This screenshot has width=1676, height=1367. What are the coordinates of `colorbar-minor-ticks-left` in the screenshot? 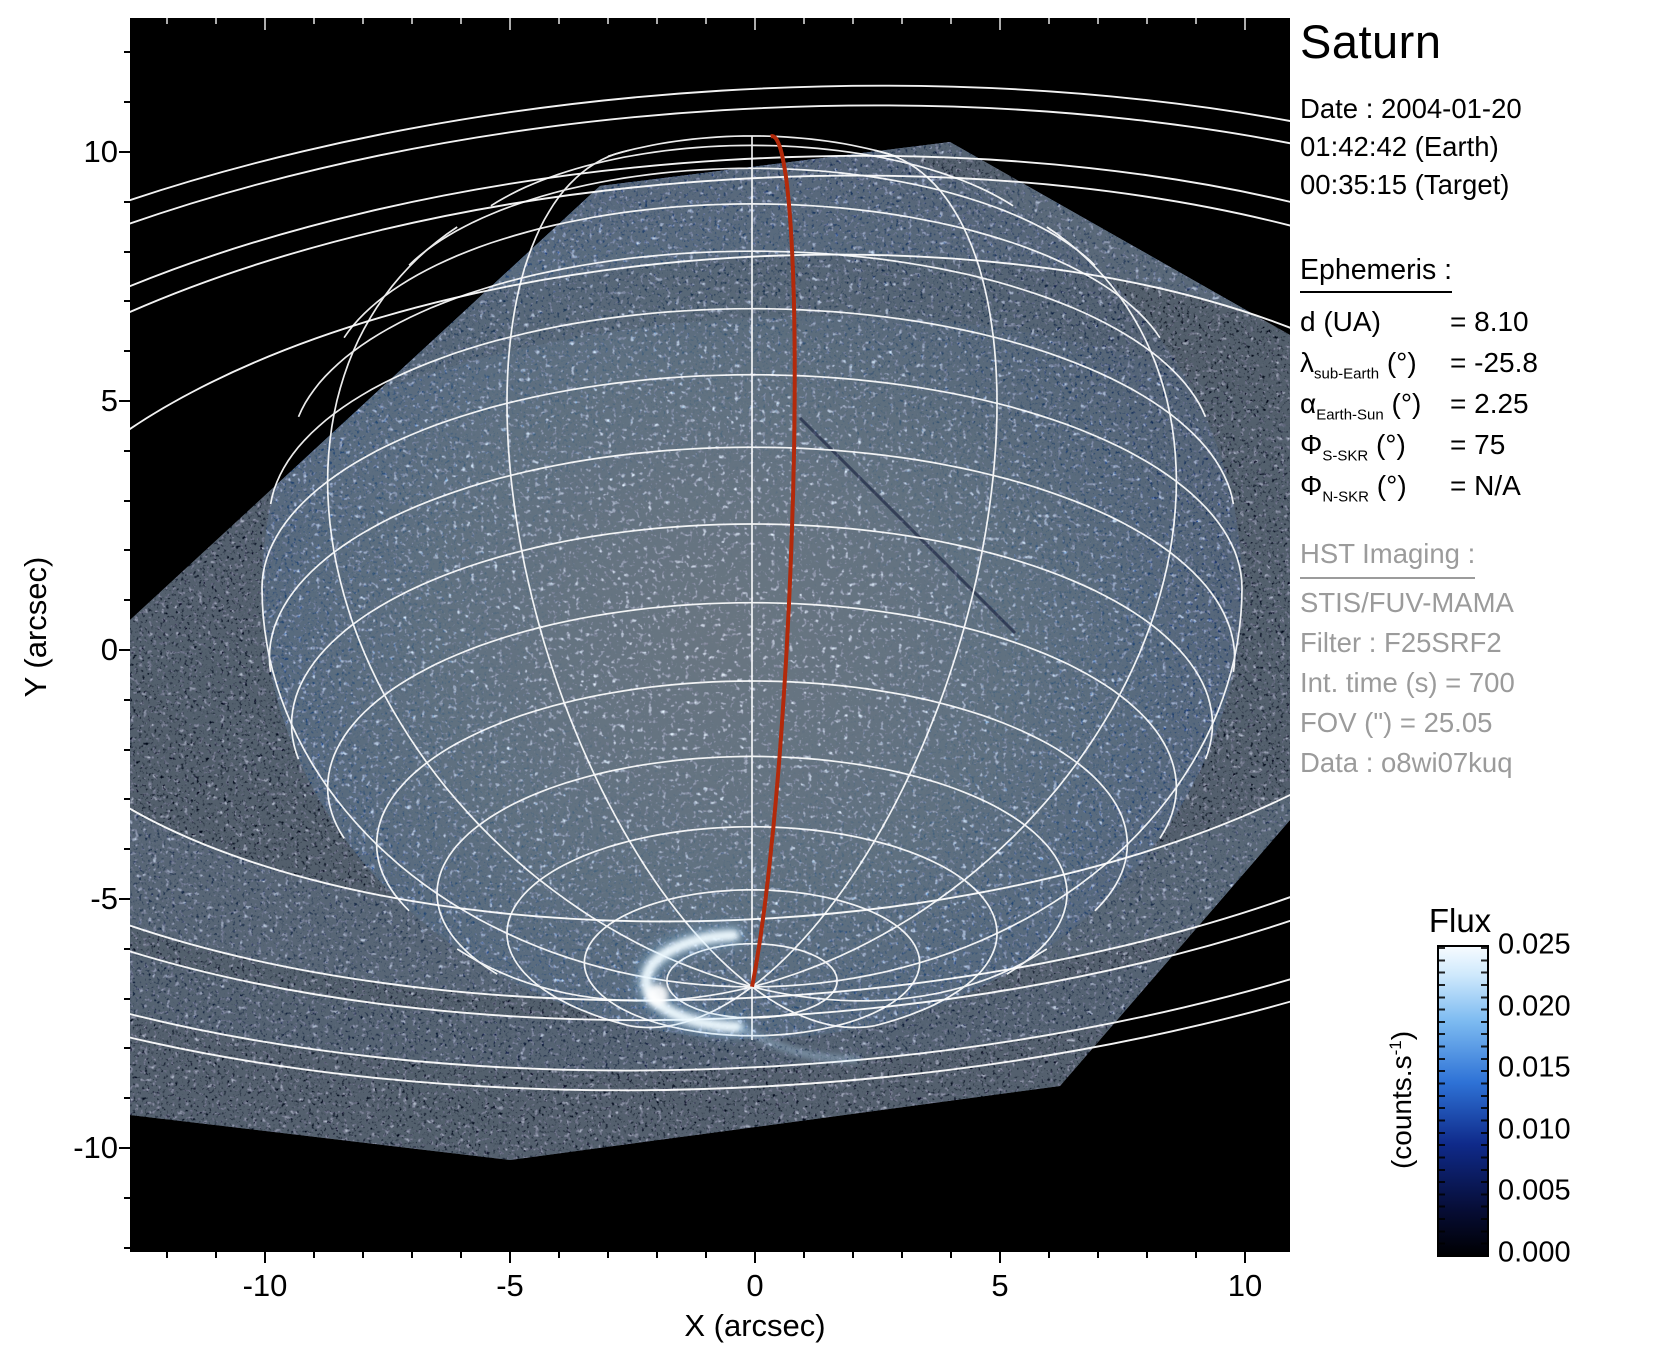 It's located at (1442, 1101).